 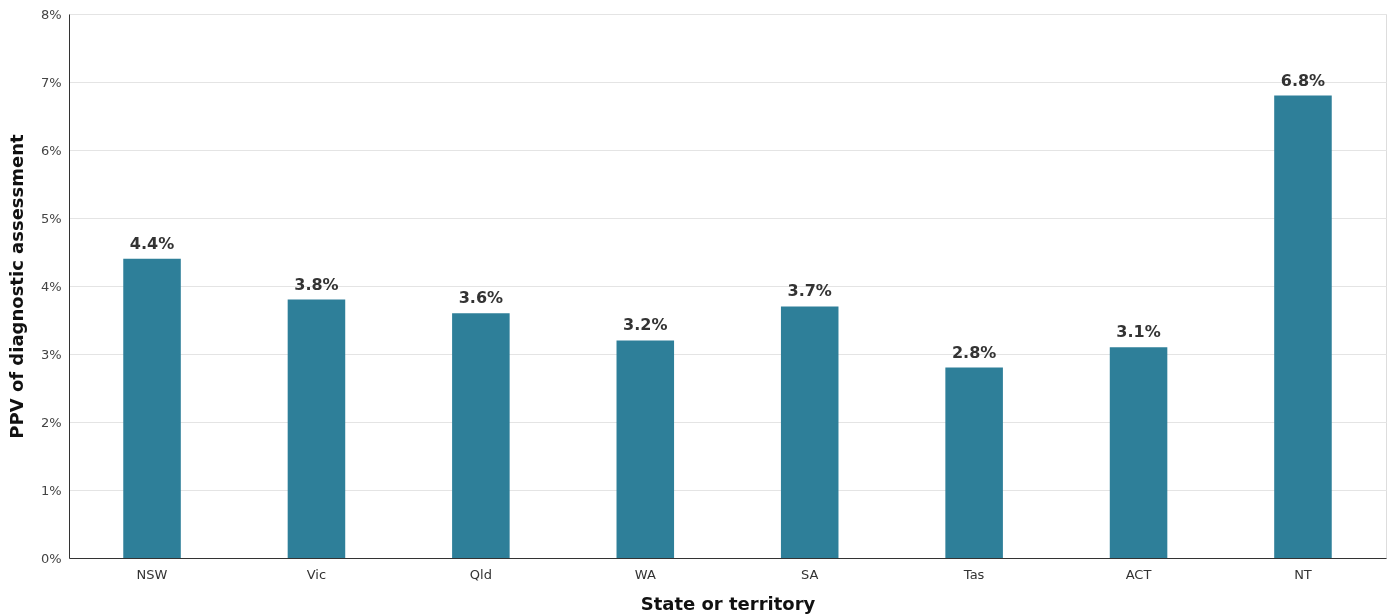 What do you see at coordinates (728, 603) in the screenshot?
I see `x-axis-title: State or territory` at bounding box center [728, 603].